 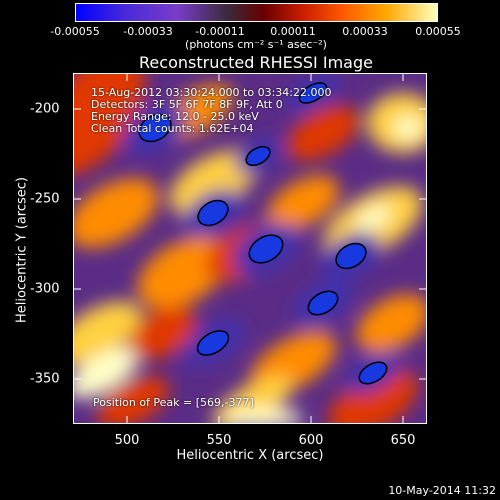 What do you see at coordinates (256, 62) in the screenshot?
I see `chart-title: Reconstructed RHESSI Image` at bounding box center [256, 62].